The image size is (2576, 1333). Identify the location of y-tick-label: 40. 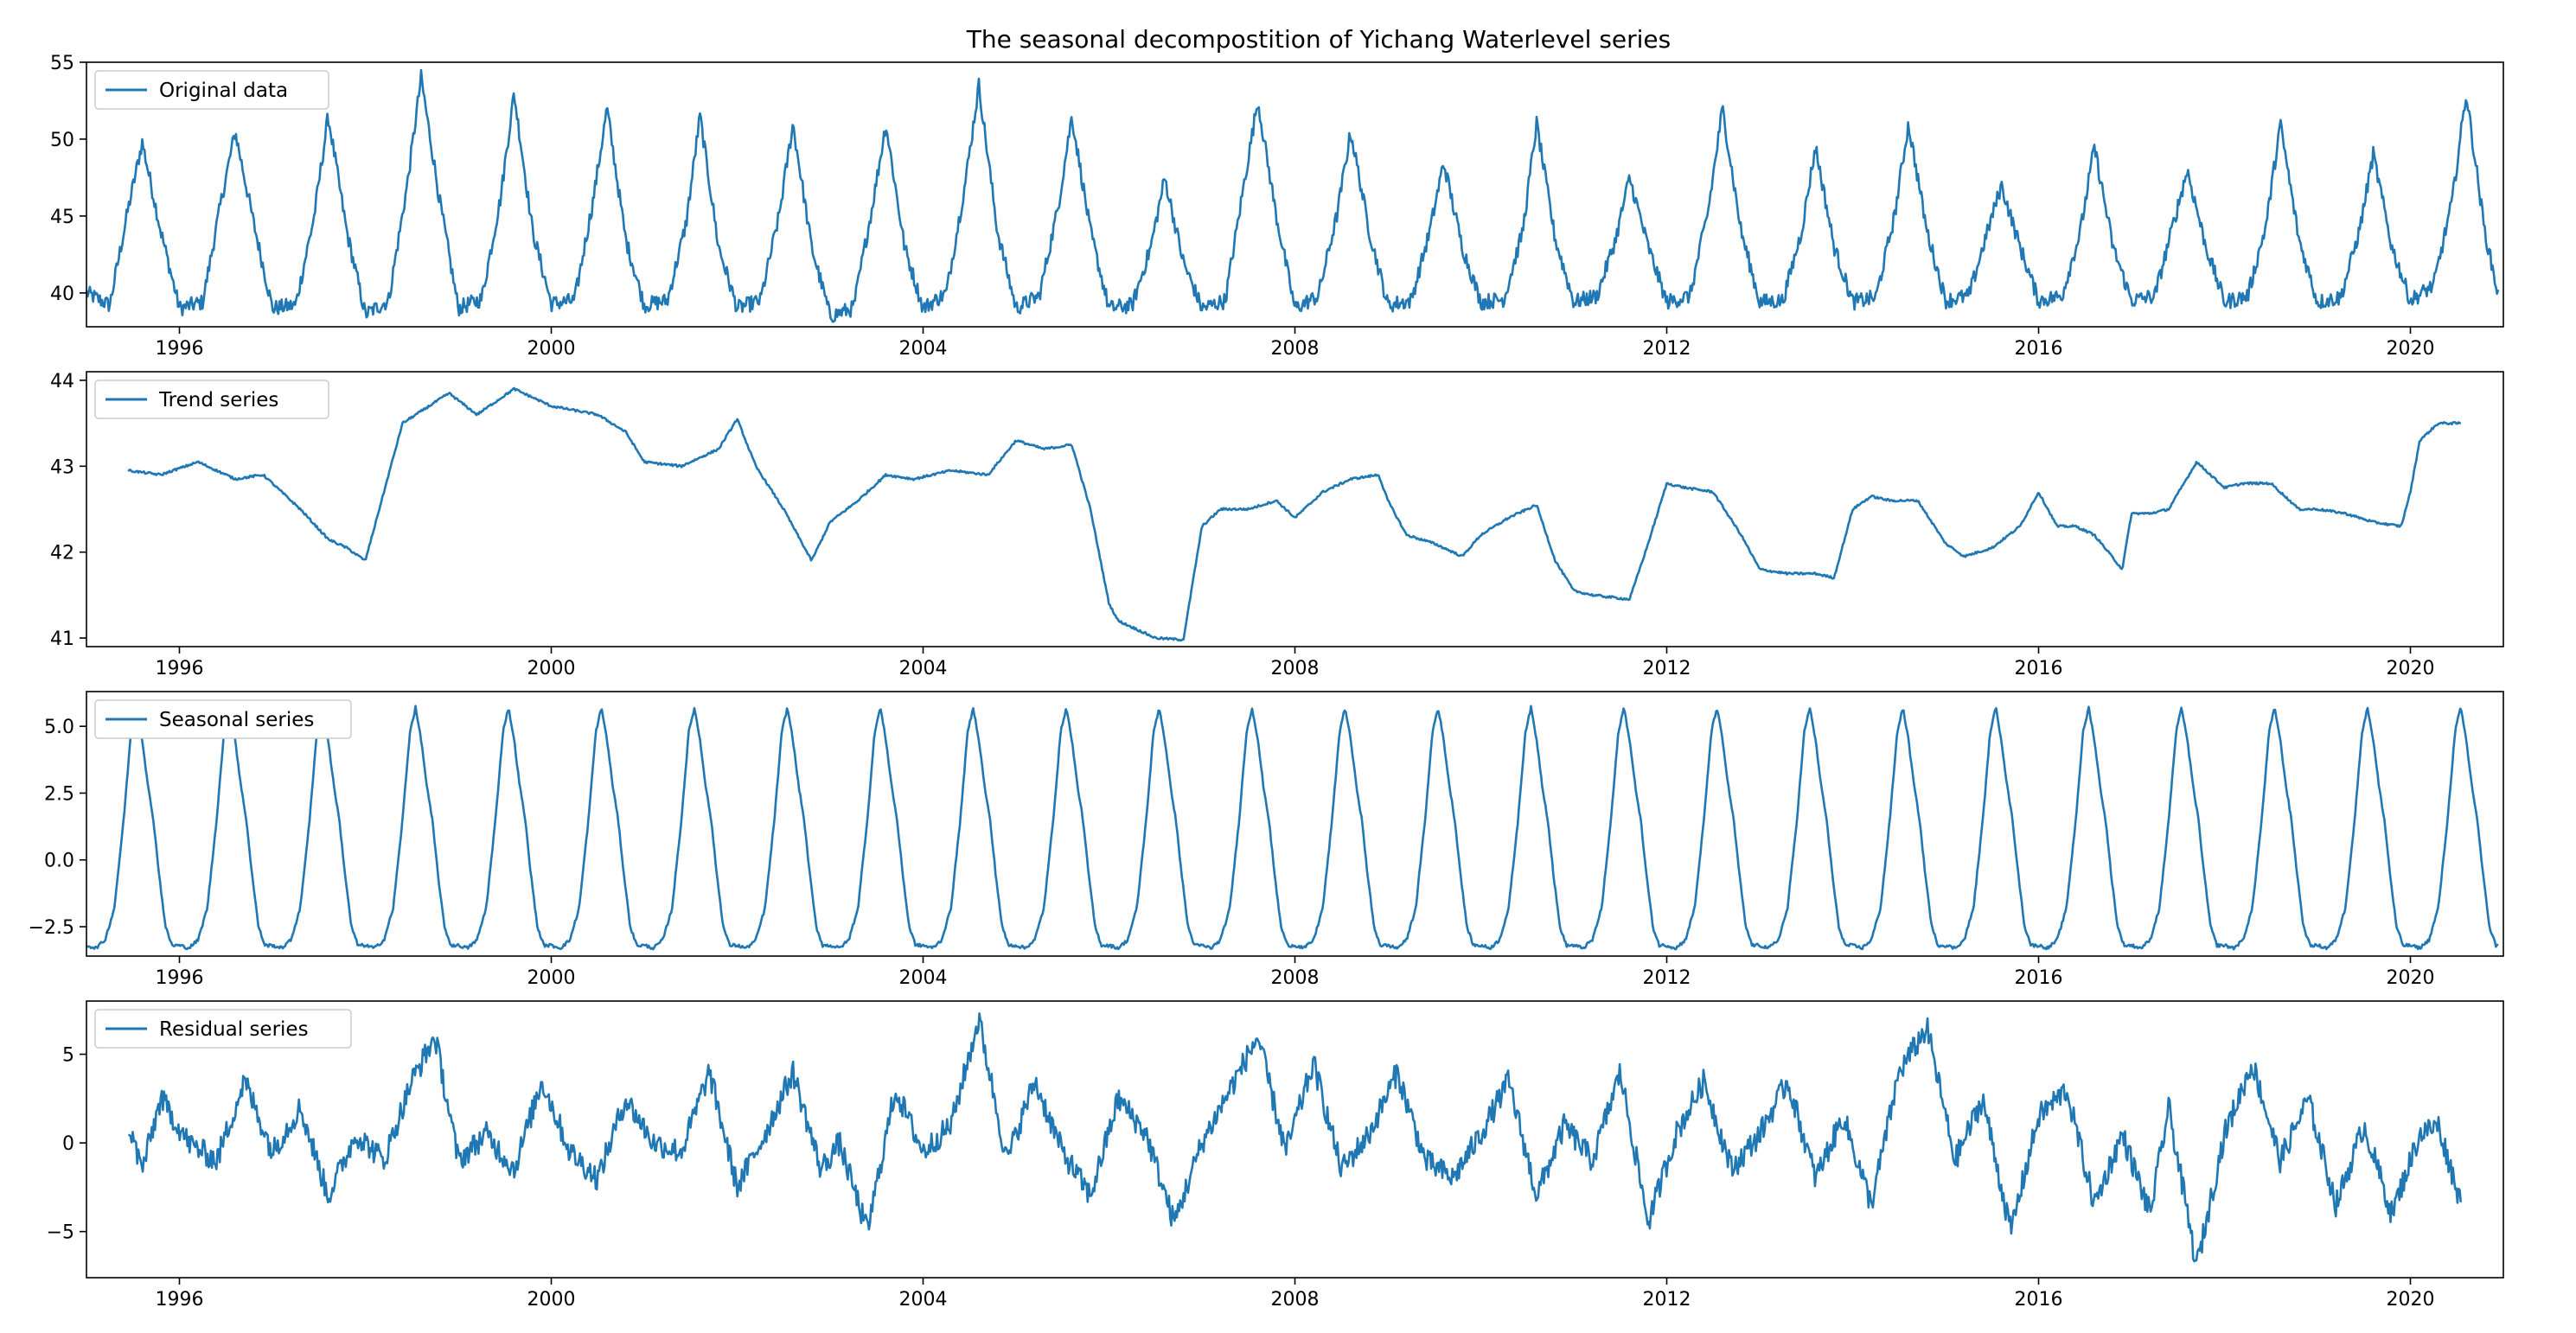
(62, 294).